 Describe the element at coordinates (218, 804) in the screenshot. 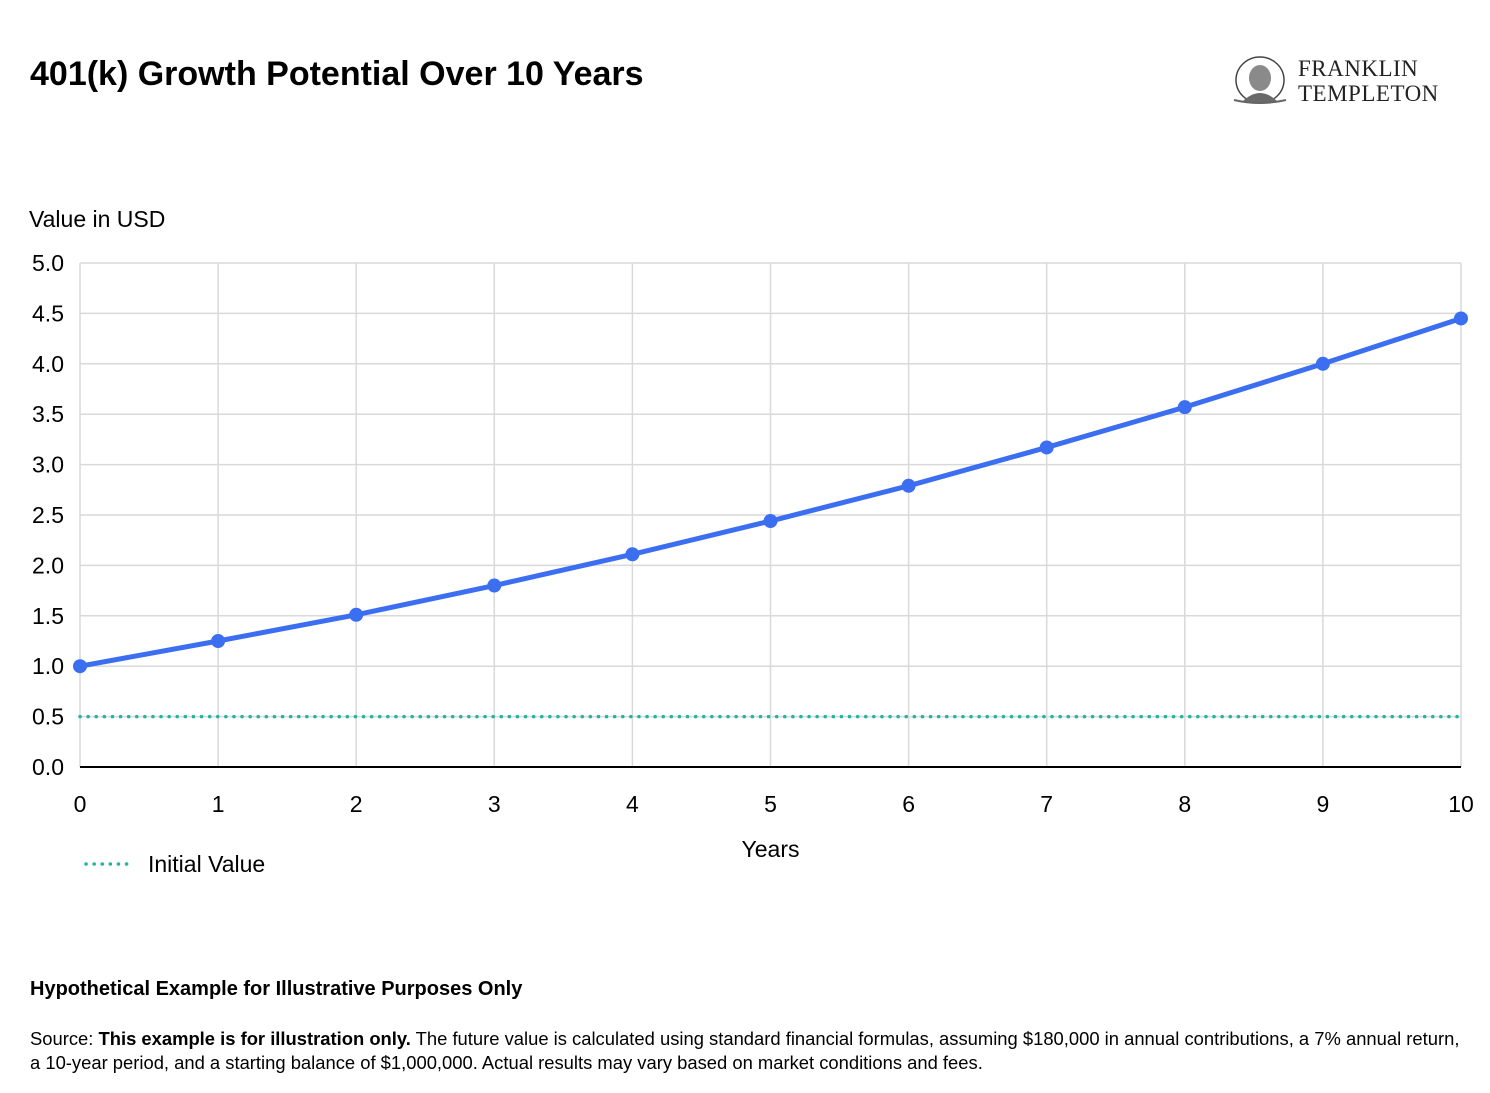

I see `x-tick-label: 1` at that location.